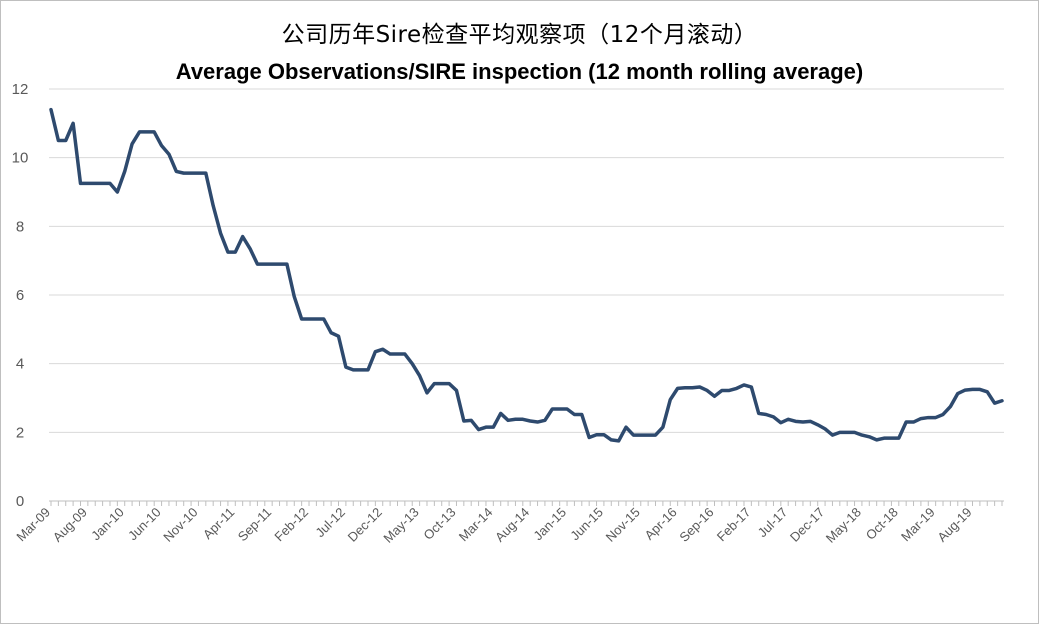 The width and height of the screenshot is (1039, 624). What do you see at coordinates (33, 525) in the screenshot?
I see `x-tick-label: Mar-09` at bounding box center [33, 525].